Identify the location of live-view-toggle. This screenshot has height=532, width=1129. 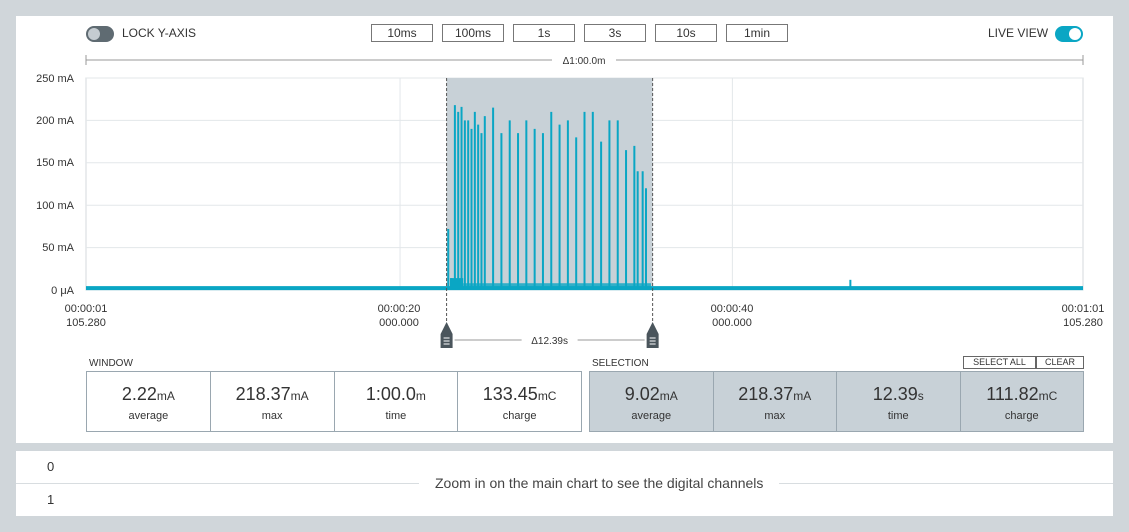
(1069, 34).